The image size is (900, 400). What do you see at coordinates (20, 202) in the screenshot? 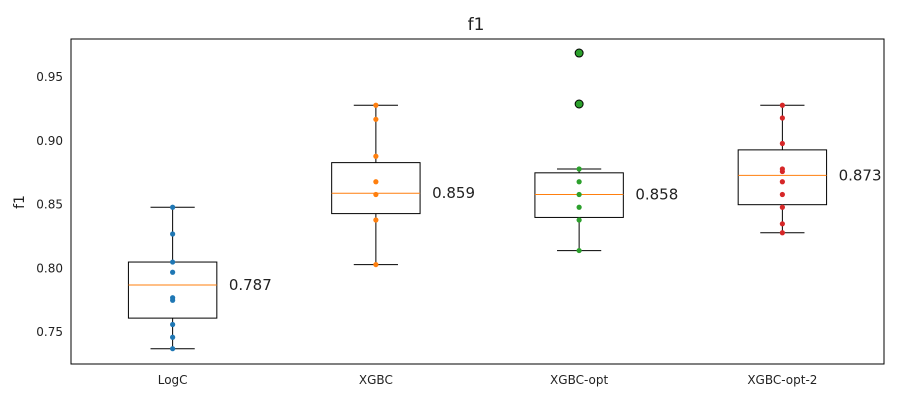
I see `y-axis-label: f1` at bounding box center [20, 202].